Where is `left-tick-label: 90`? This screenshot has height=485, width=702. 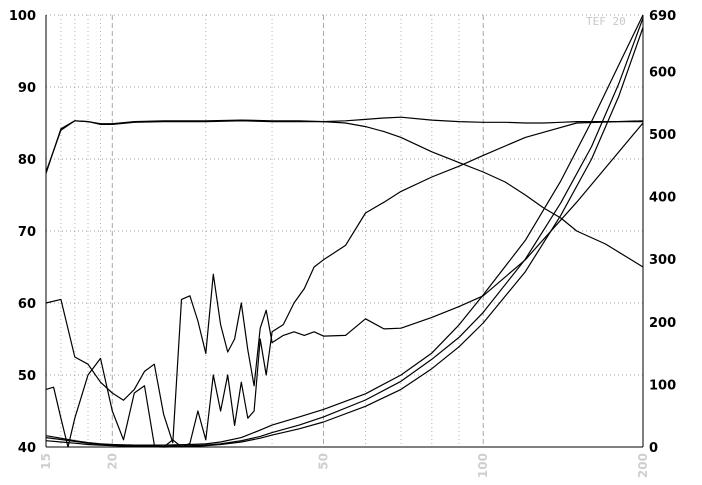
left-tick-label: 90 is located at coordinates (27, 88).